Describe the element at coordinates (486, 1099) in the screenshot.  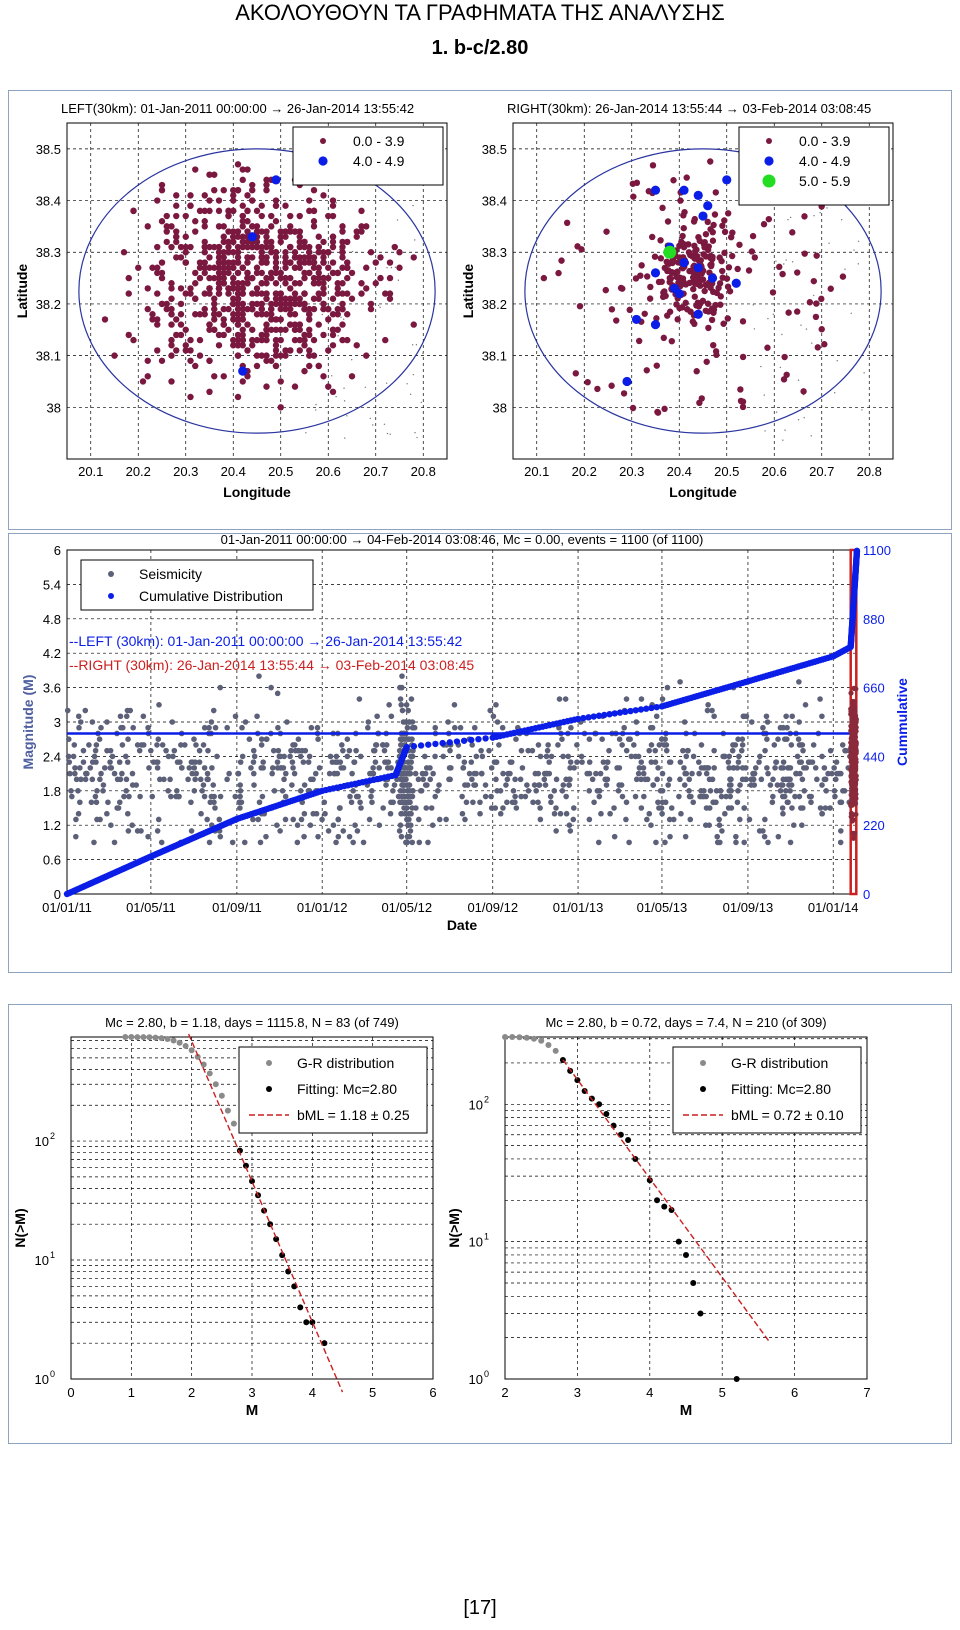
I see `y-tick-exponent: 2` at that location.